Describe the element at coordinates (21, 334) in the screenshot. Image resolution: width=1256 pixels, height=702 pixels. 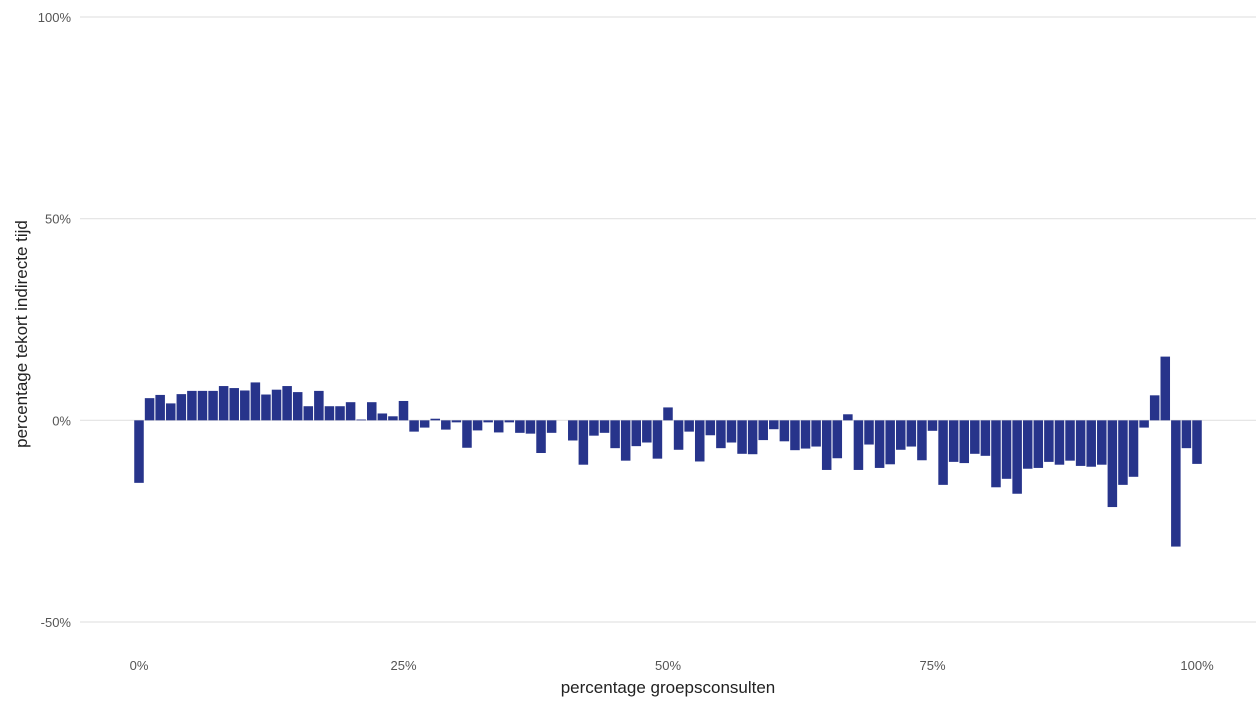
I see `y-axis-title: percentage tekort indirecte tijd` at that location.